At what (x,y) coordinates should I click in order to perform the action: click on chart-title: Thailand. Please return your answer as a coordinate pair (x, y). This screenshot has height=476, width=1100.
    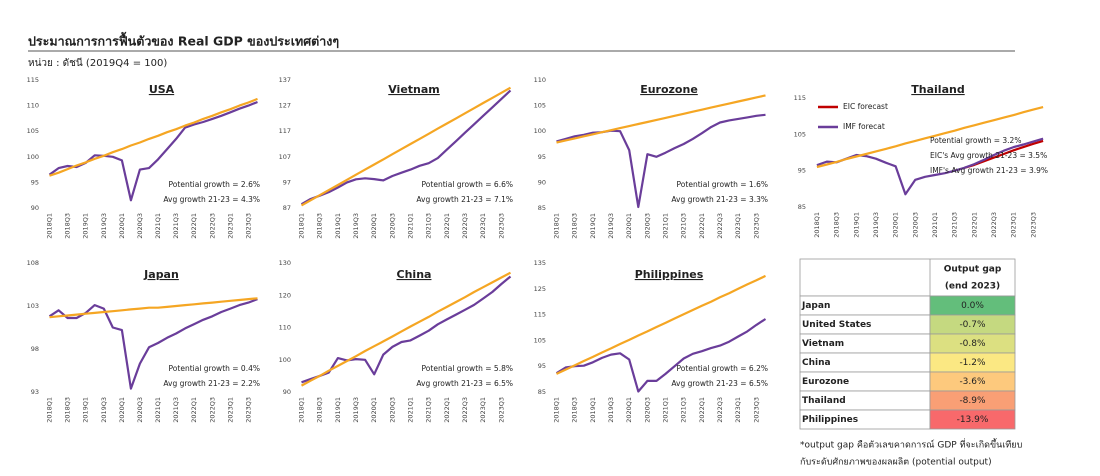
    Looking at the image, I should click on (937, 89).